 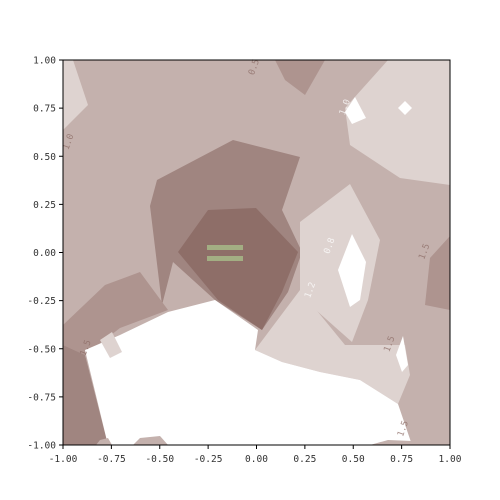 I want to click on x-tick-label: 0.00, so click(x=256, y=459).